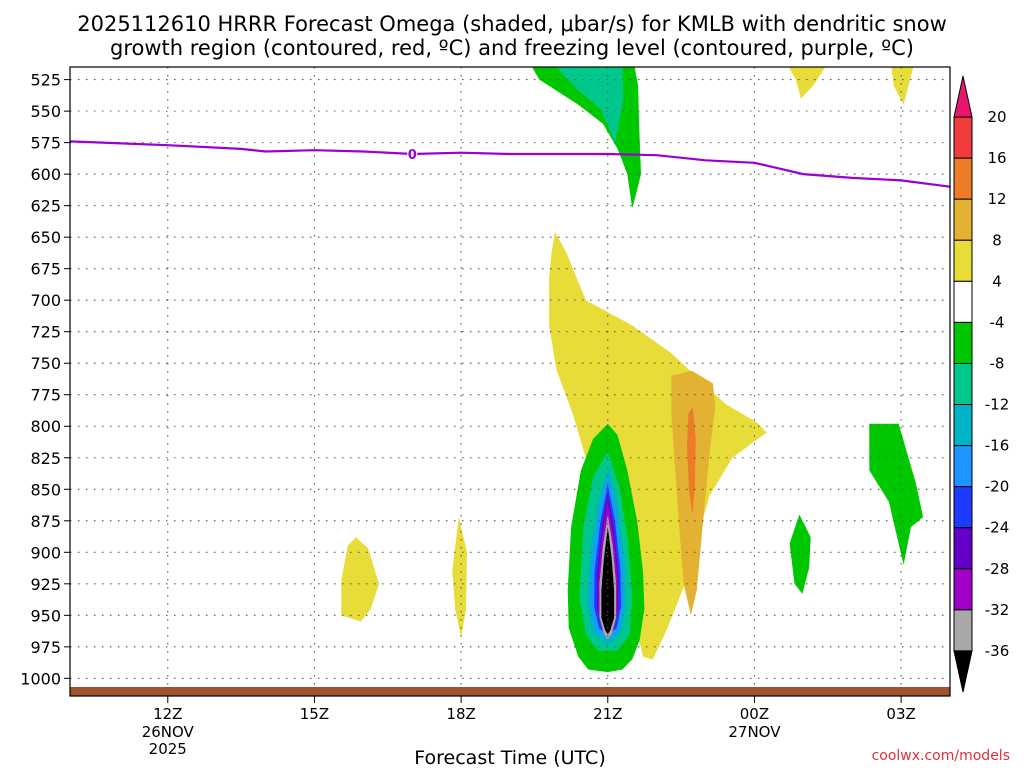 This screenshot has width=1024, height=768. I want to click on y-tick-label: 725, so click(45, 332).